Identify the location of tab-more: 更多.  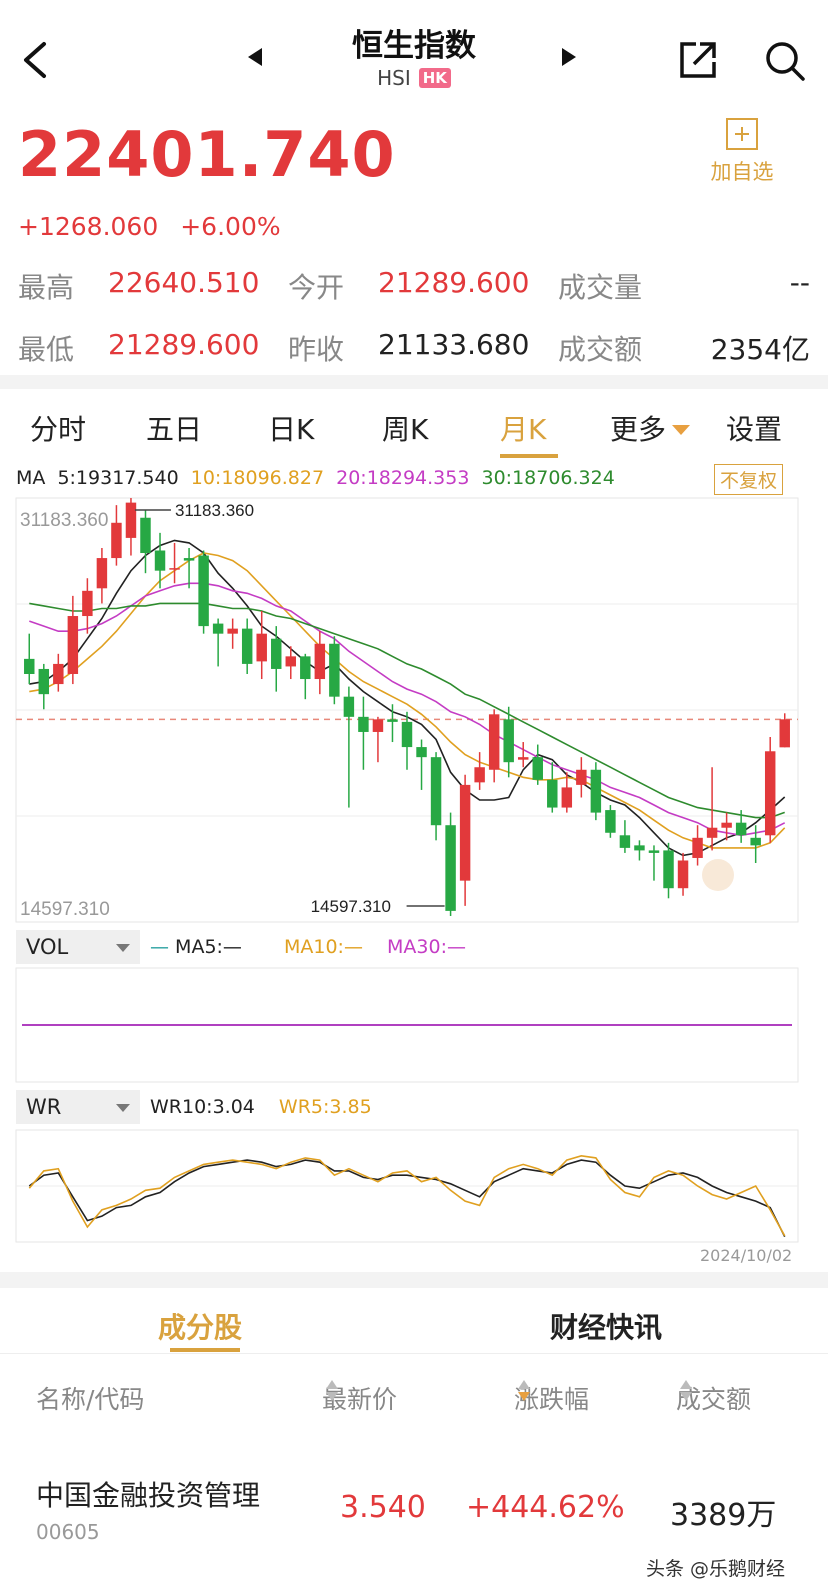
(650, 428).